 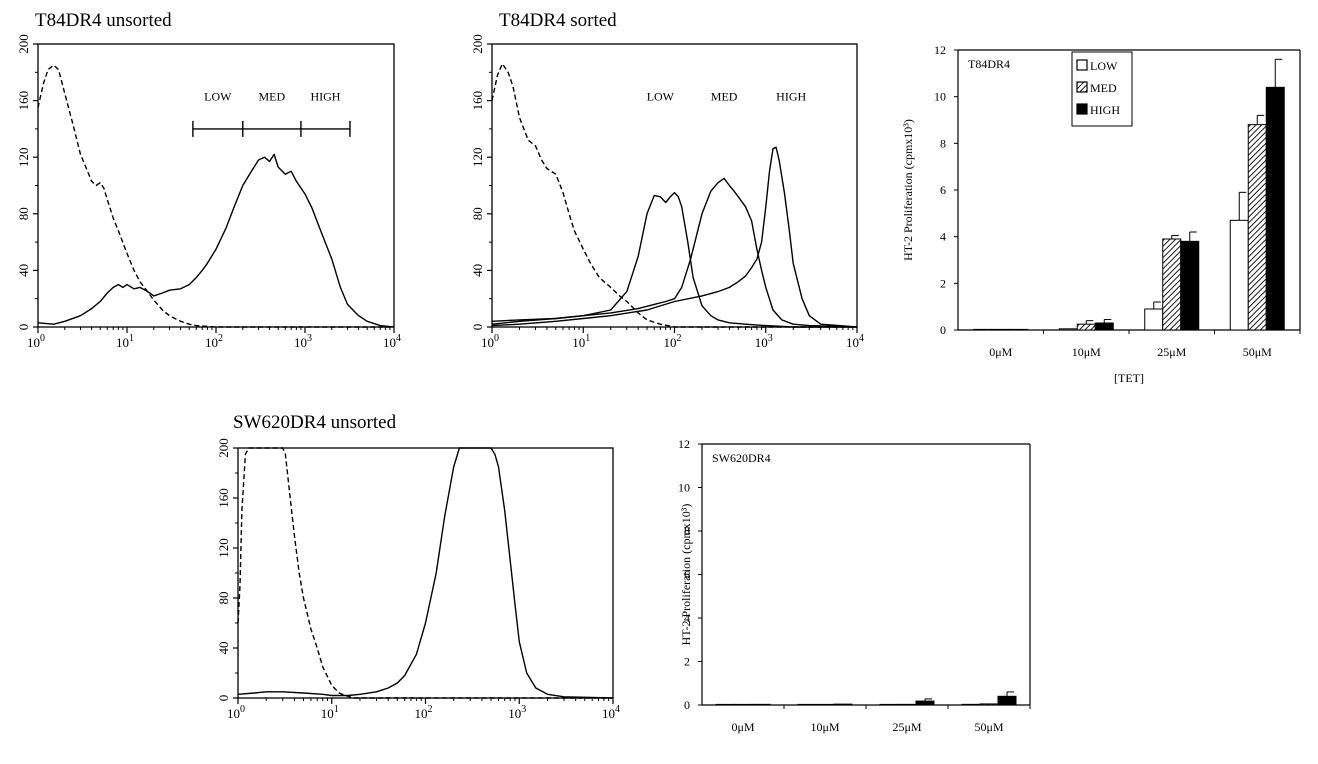 What do you see at coordinates (684, 488) in the screenshot?
I see `y-tick-label: 10` at bounding box center [684, 488].